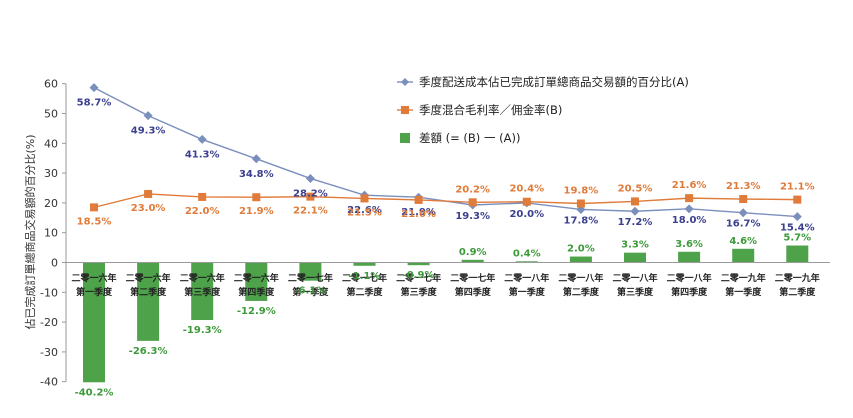 This screenshot has height=418, width=853. What do you see at coordinates (581, 249) in the screenshot?
I see `diff-label: 2.0%` at bounding box center [581, 249].